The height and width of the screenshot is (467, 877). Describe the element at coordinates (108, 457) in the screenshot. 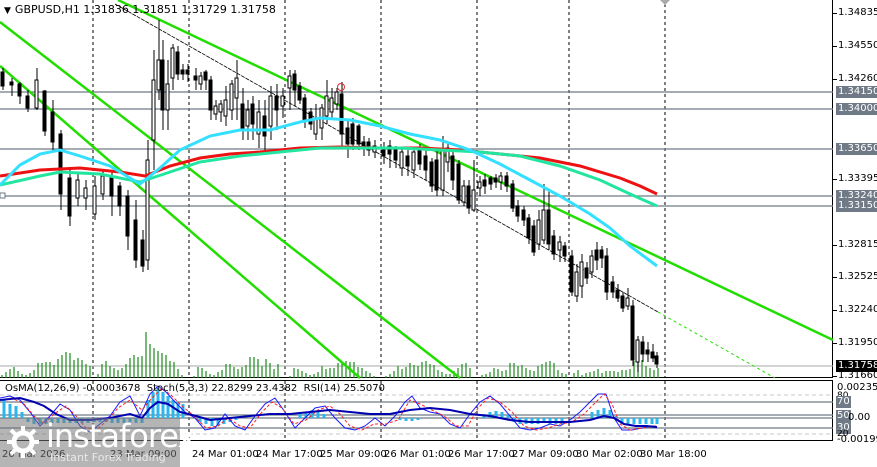

I see `watermark-tagline: Instant Forex Trading` at that location.